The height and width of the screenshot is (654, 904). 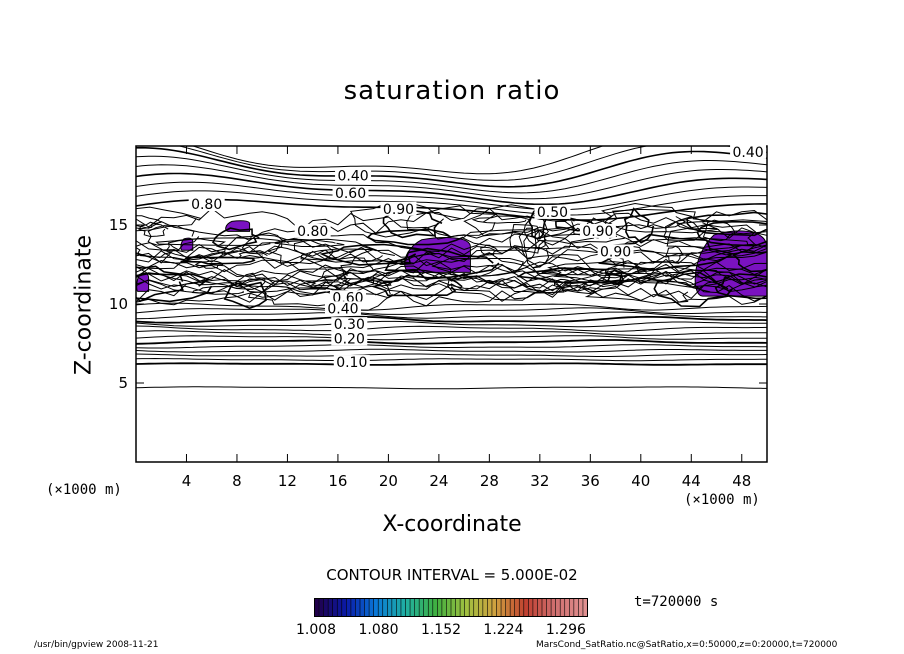 What do you see at coordinates (350, 194) in the screenshot?
I see `contour-label: 0.60` at bounding box center [350, 194].